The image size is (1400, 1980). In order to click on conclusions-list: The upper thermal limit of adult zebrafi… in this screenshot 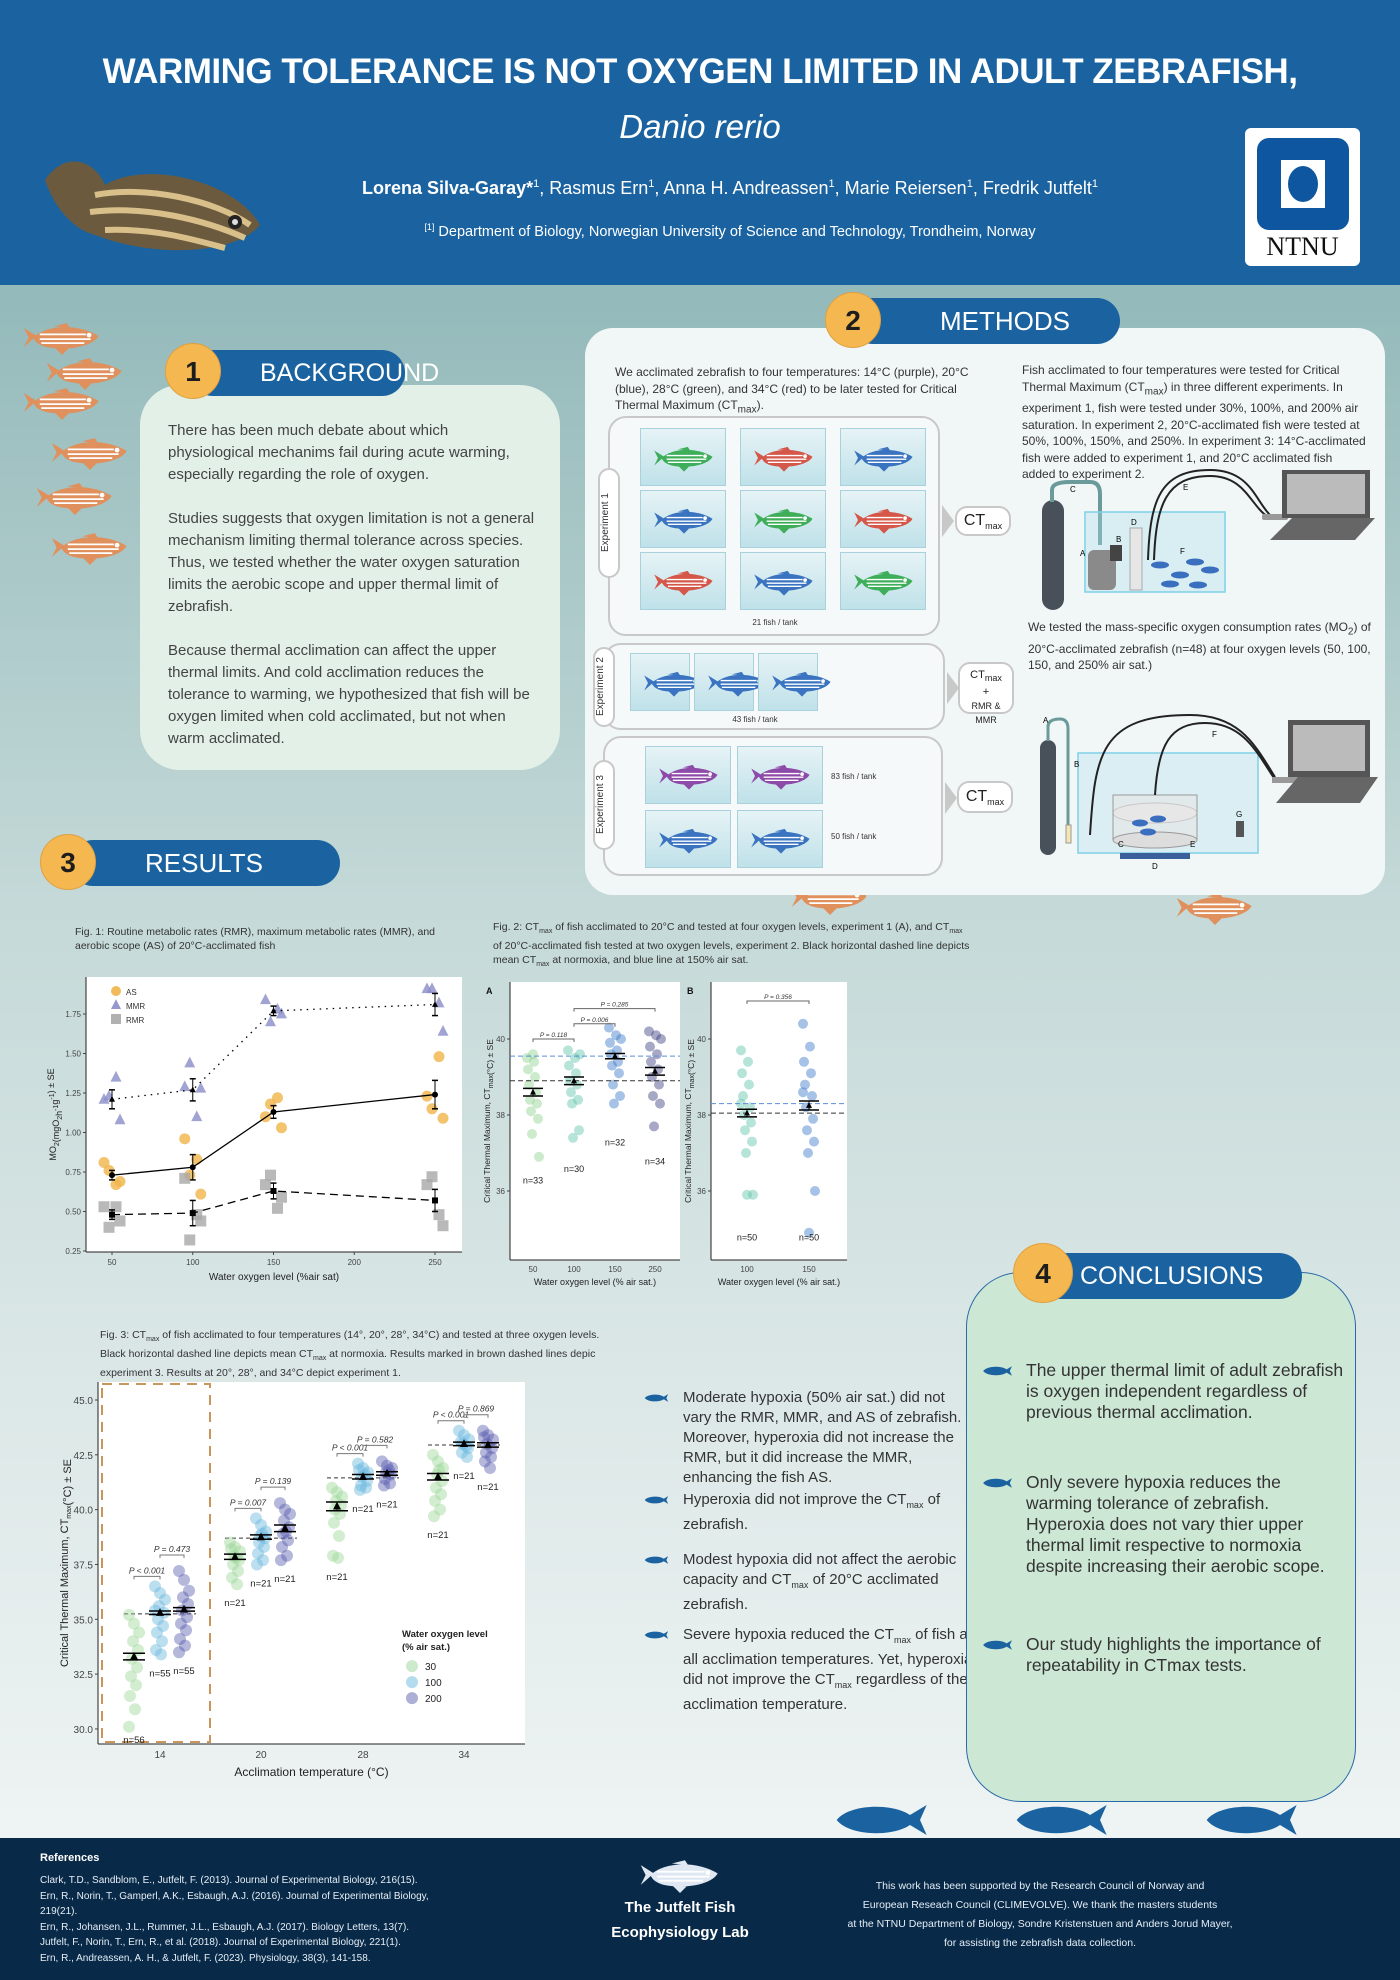, I will do `click(1161, 1522)`.